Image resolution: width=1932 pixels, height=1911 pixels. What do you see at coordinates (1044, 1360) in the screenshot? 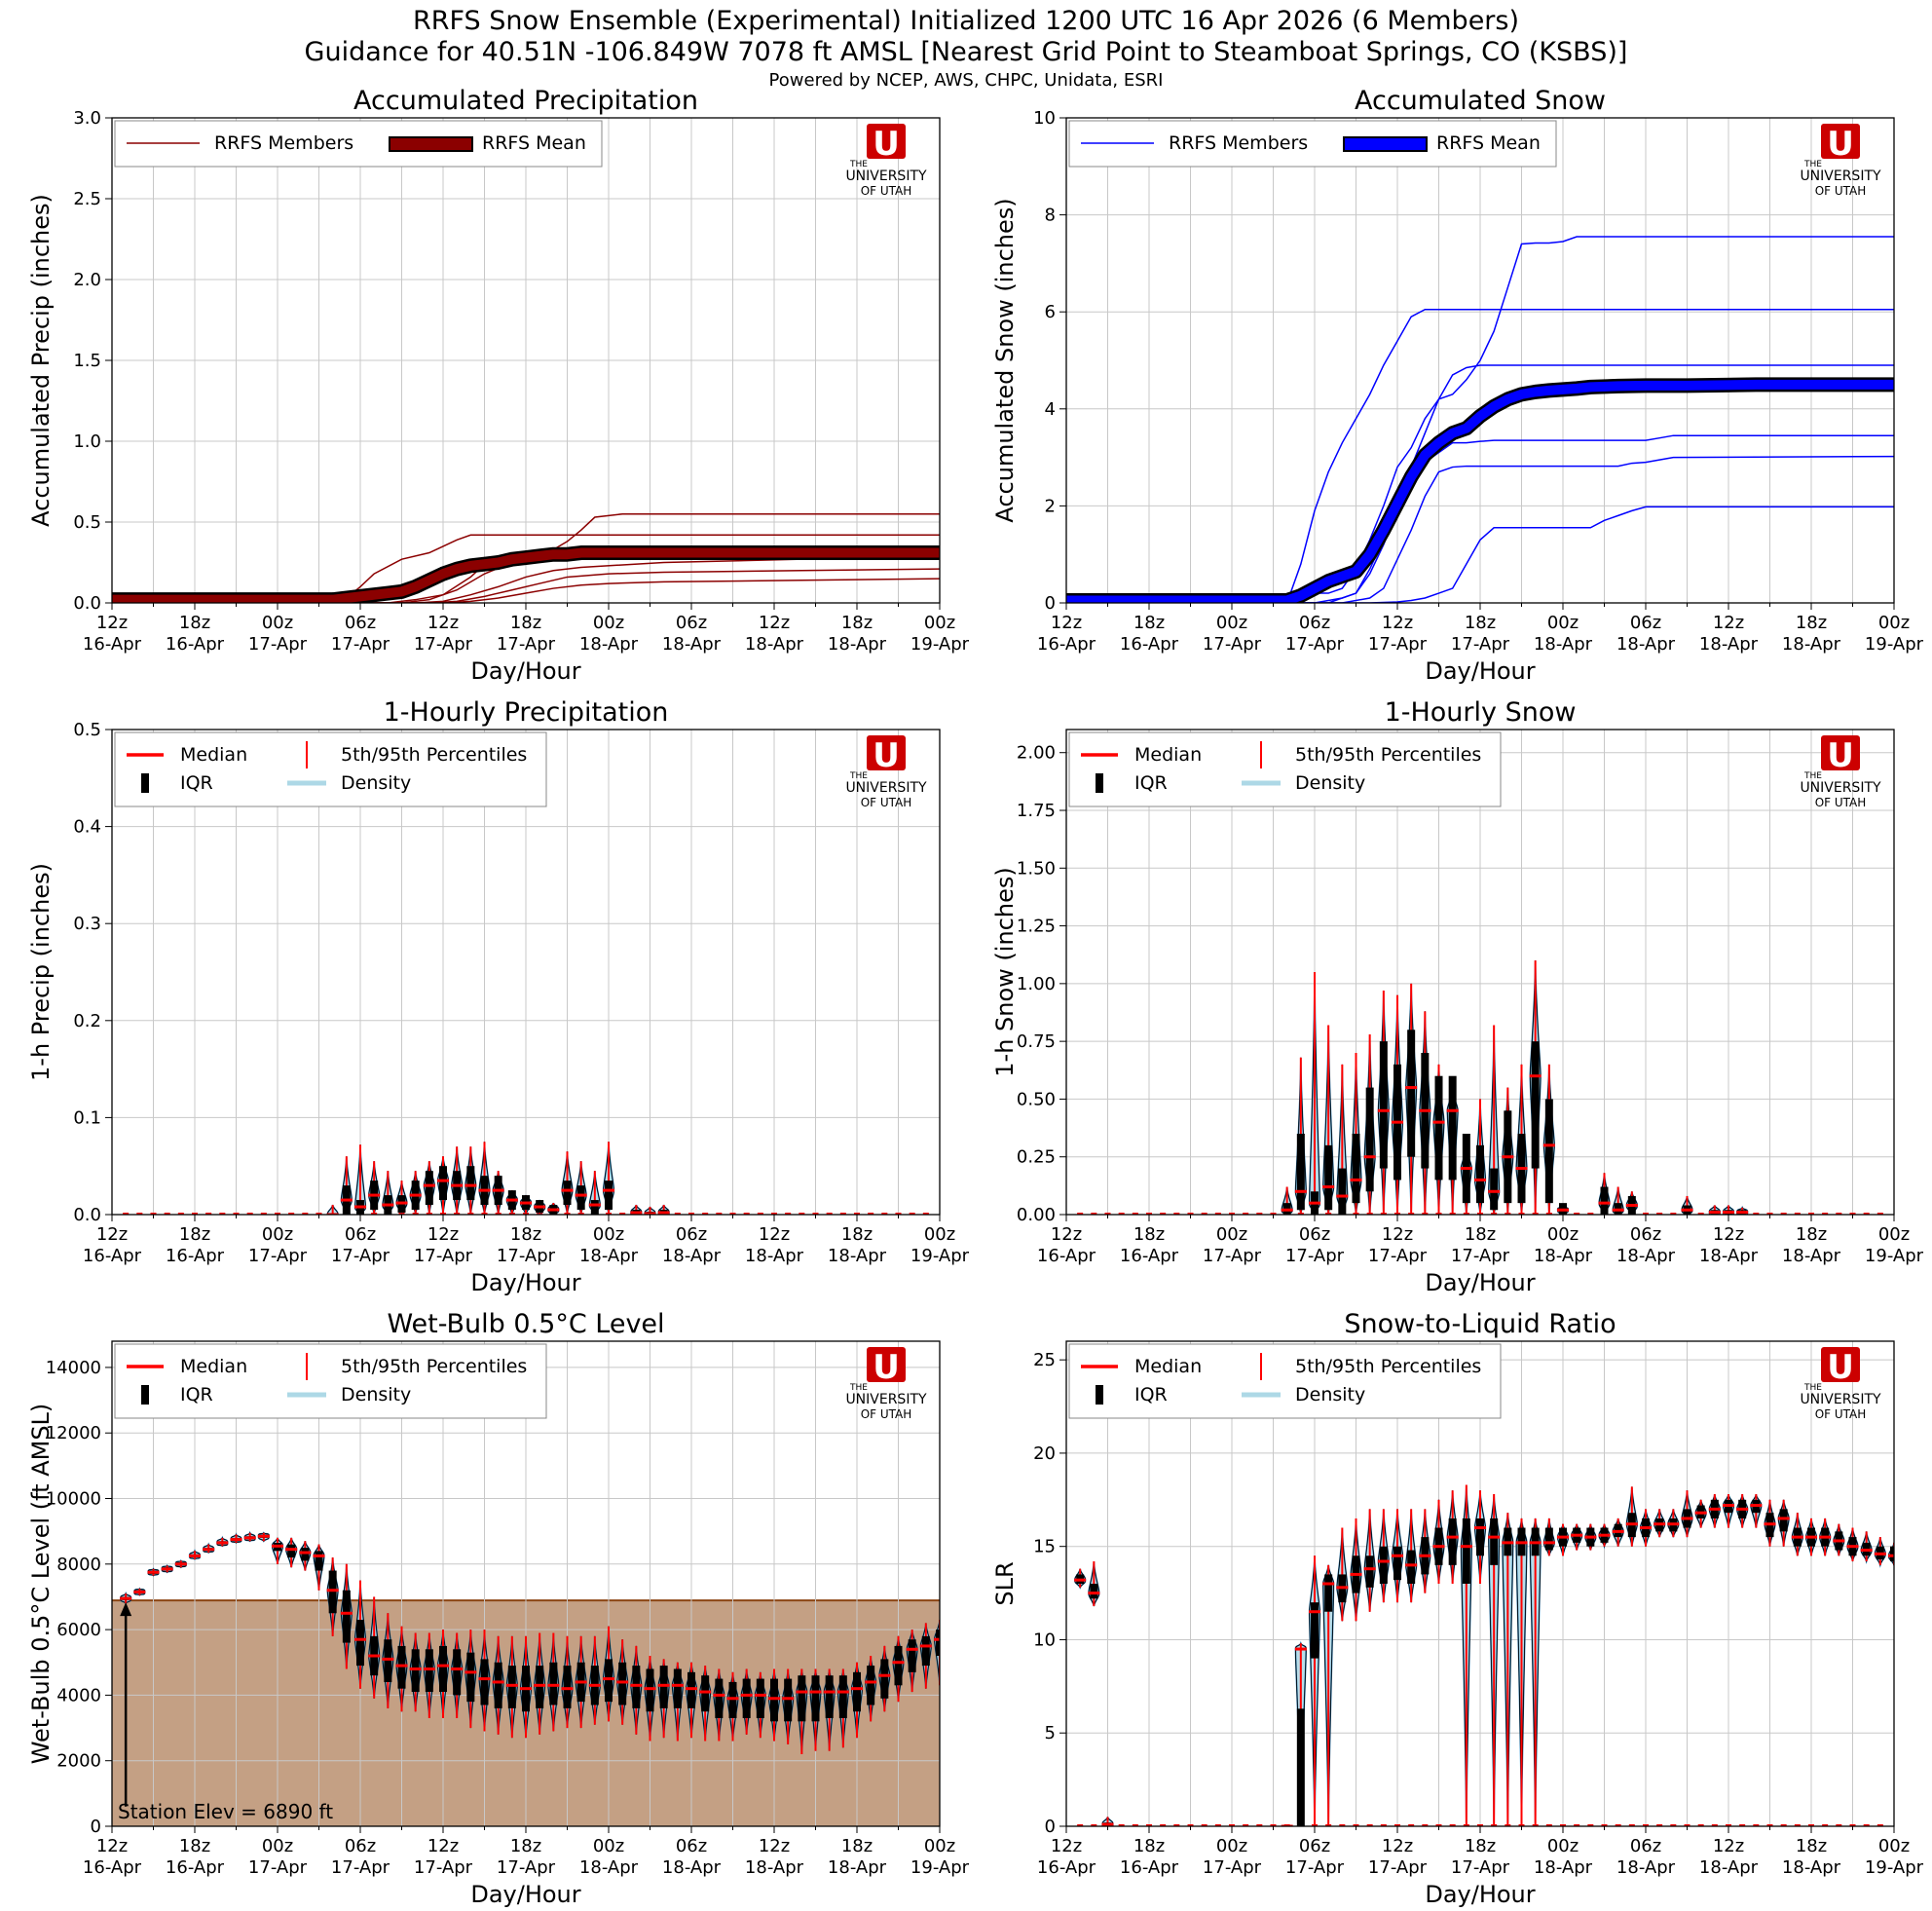
I see `y-tick-label: 25` at bounding box center [1044, 1360].